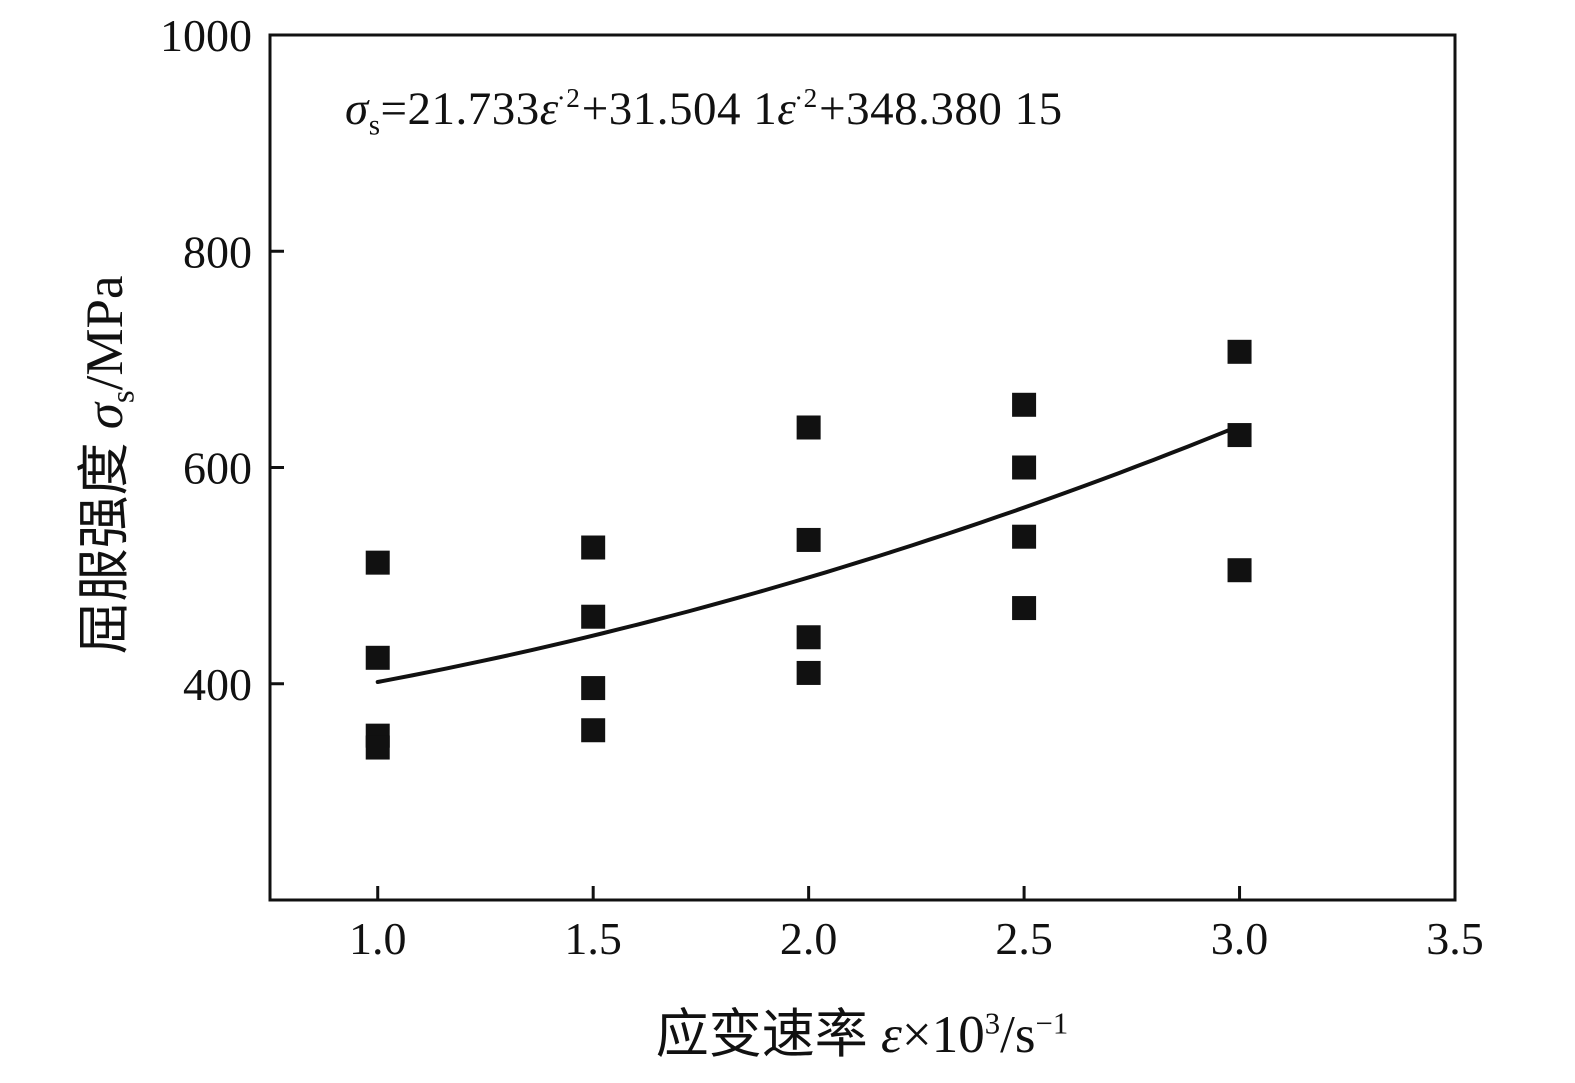 The width and height of the screenshot is (1575, 1083). I want to click on y-tick-label: 600, so click(217, 468).